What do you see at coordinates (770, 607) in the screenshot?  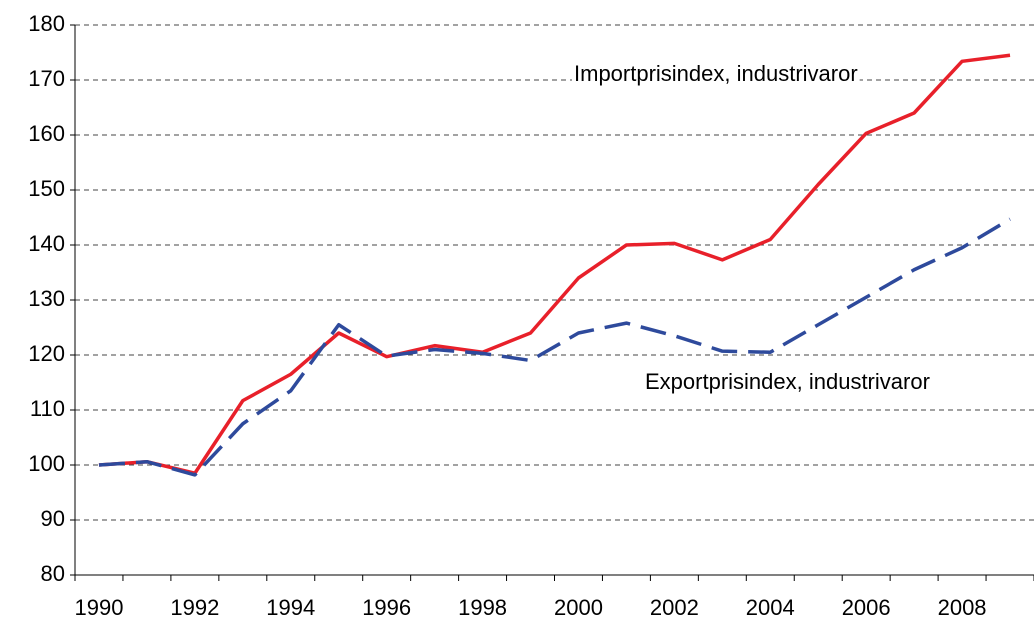 I see `x-tick-label: 2004` at bounding box center [770, 607].